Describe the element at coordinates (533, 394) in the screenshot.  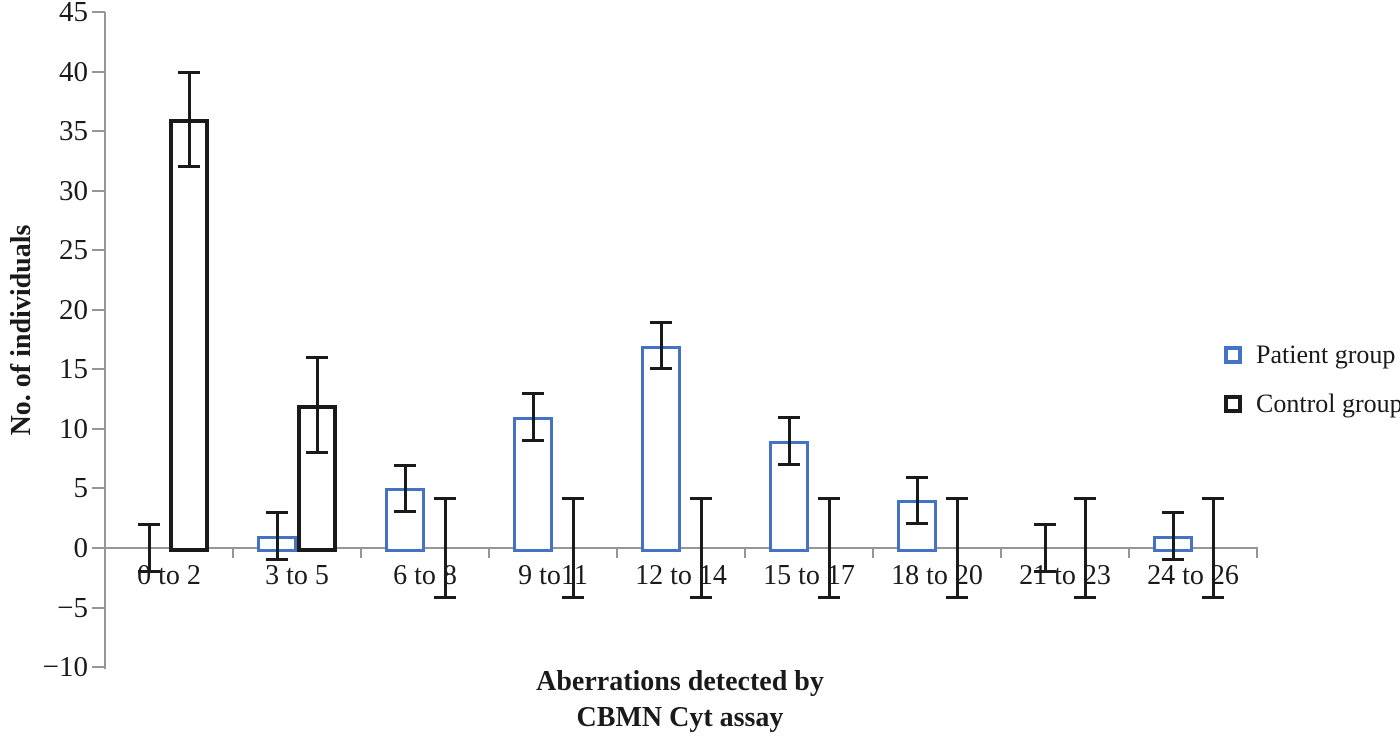
I see `errorbar-patient-group-9-to11-cap-top` at that location.